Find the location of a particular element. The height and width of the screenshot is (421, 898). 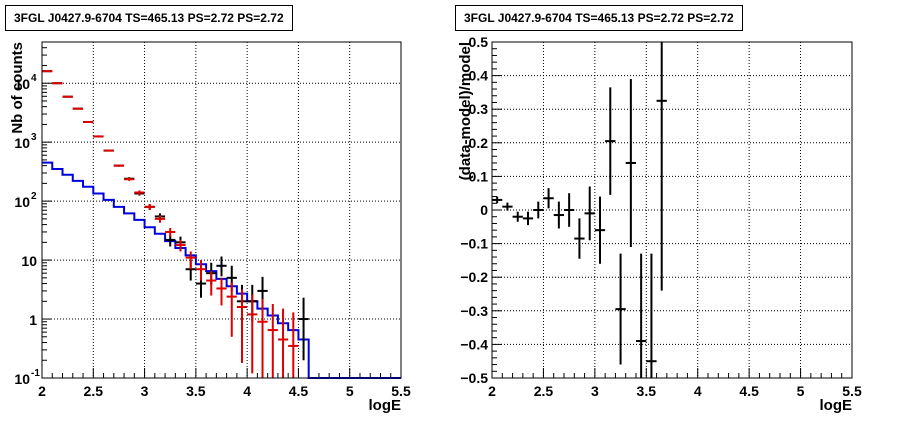

x-tick-label-left: 2.5 is located at coordinates (94, 391).